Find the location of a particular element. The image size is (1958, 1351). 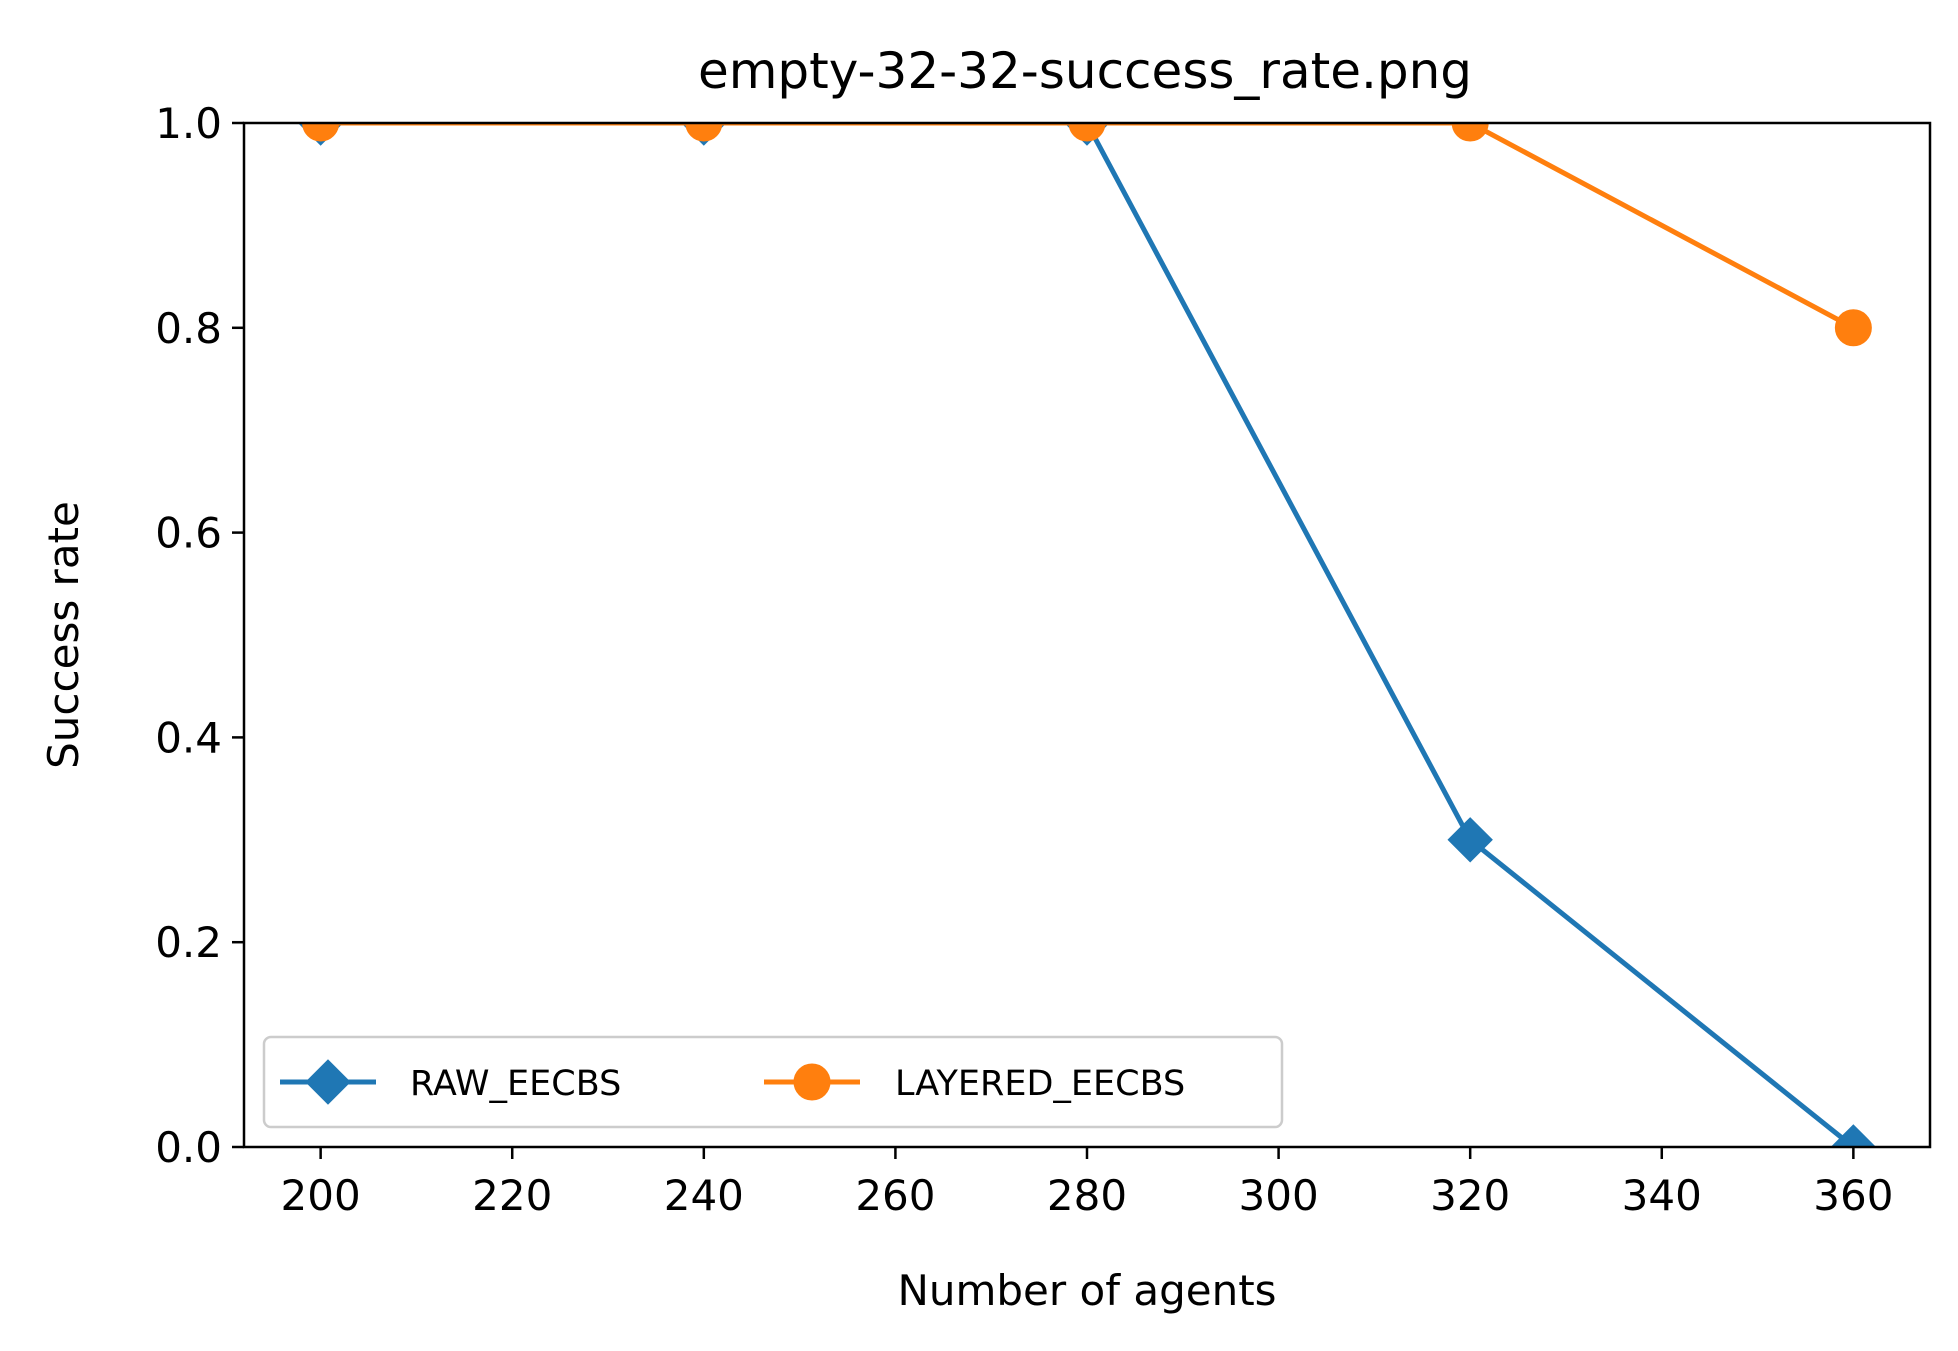

x-tick-label: 240 is located at coordinates (704, 1195).